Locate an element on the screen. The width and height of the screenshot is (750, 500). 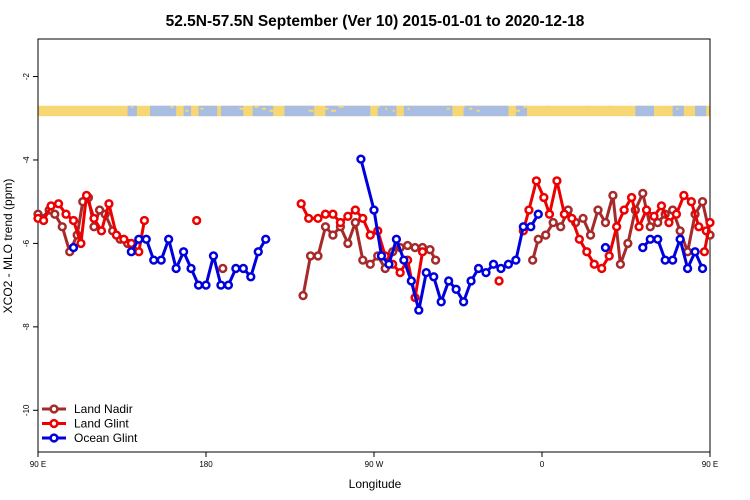
legend-entry-label: Land Nadir is located at coordinates (103, 409).